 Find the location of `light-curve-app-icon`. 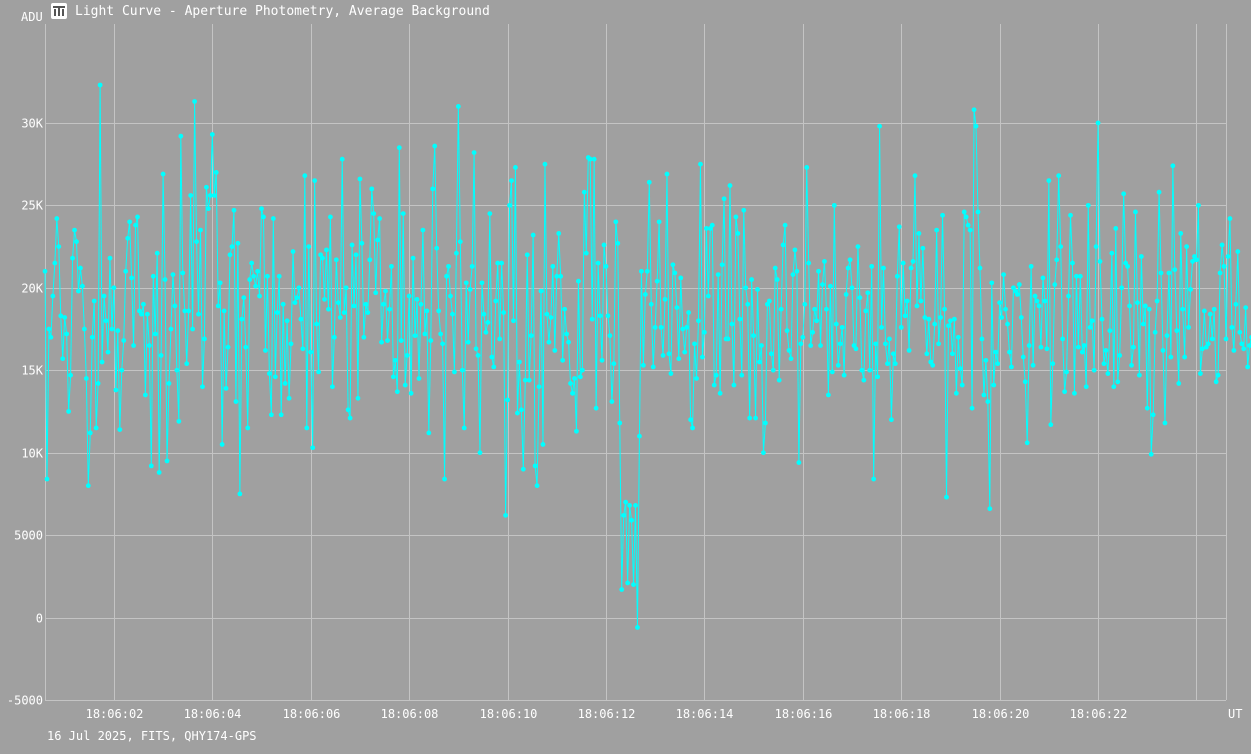

light-curve-app-icon is located at coordinates (59, 11).